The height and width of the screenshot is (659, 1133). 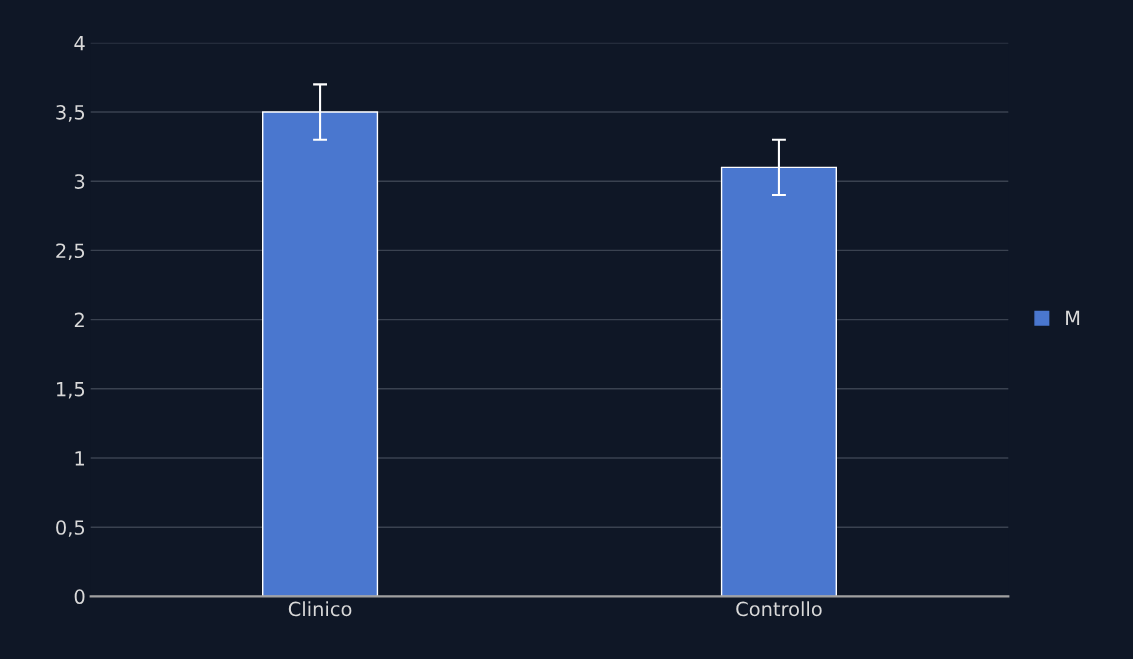 I want to click on y-tick-label: 1,5, so click(x=70, y=390).